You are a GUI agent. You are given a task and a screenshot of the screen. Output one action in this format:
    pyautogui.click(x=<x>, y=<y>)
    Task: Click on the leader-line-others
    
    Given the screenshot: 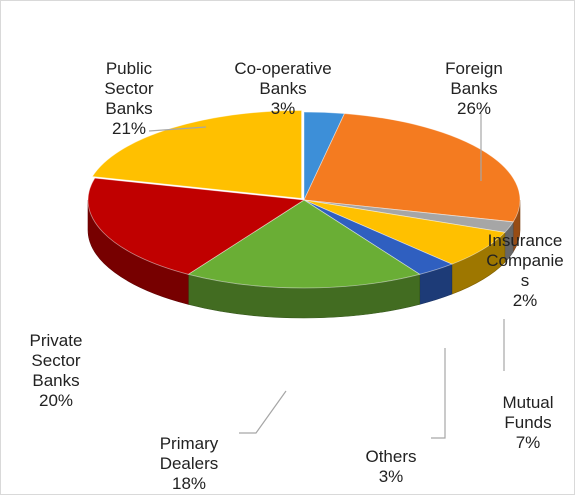 What is the action you would take?
    pyautogui.click(x=438, y=393)
    